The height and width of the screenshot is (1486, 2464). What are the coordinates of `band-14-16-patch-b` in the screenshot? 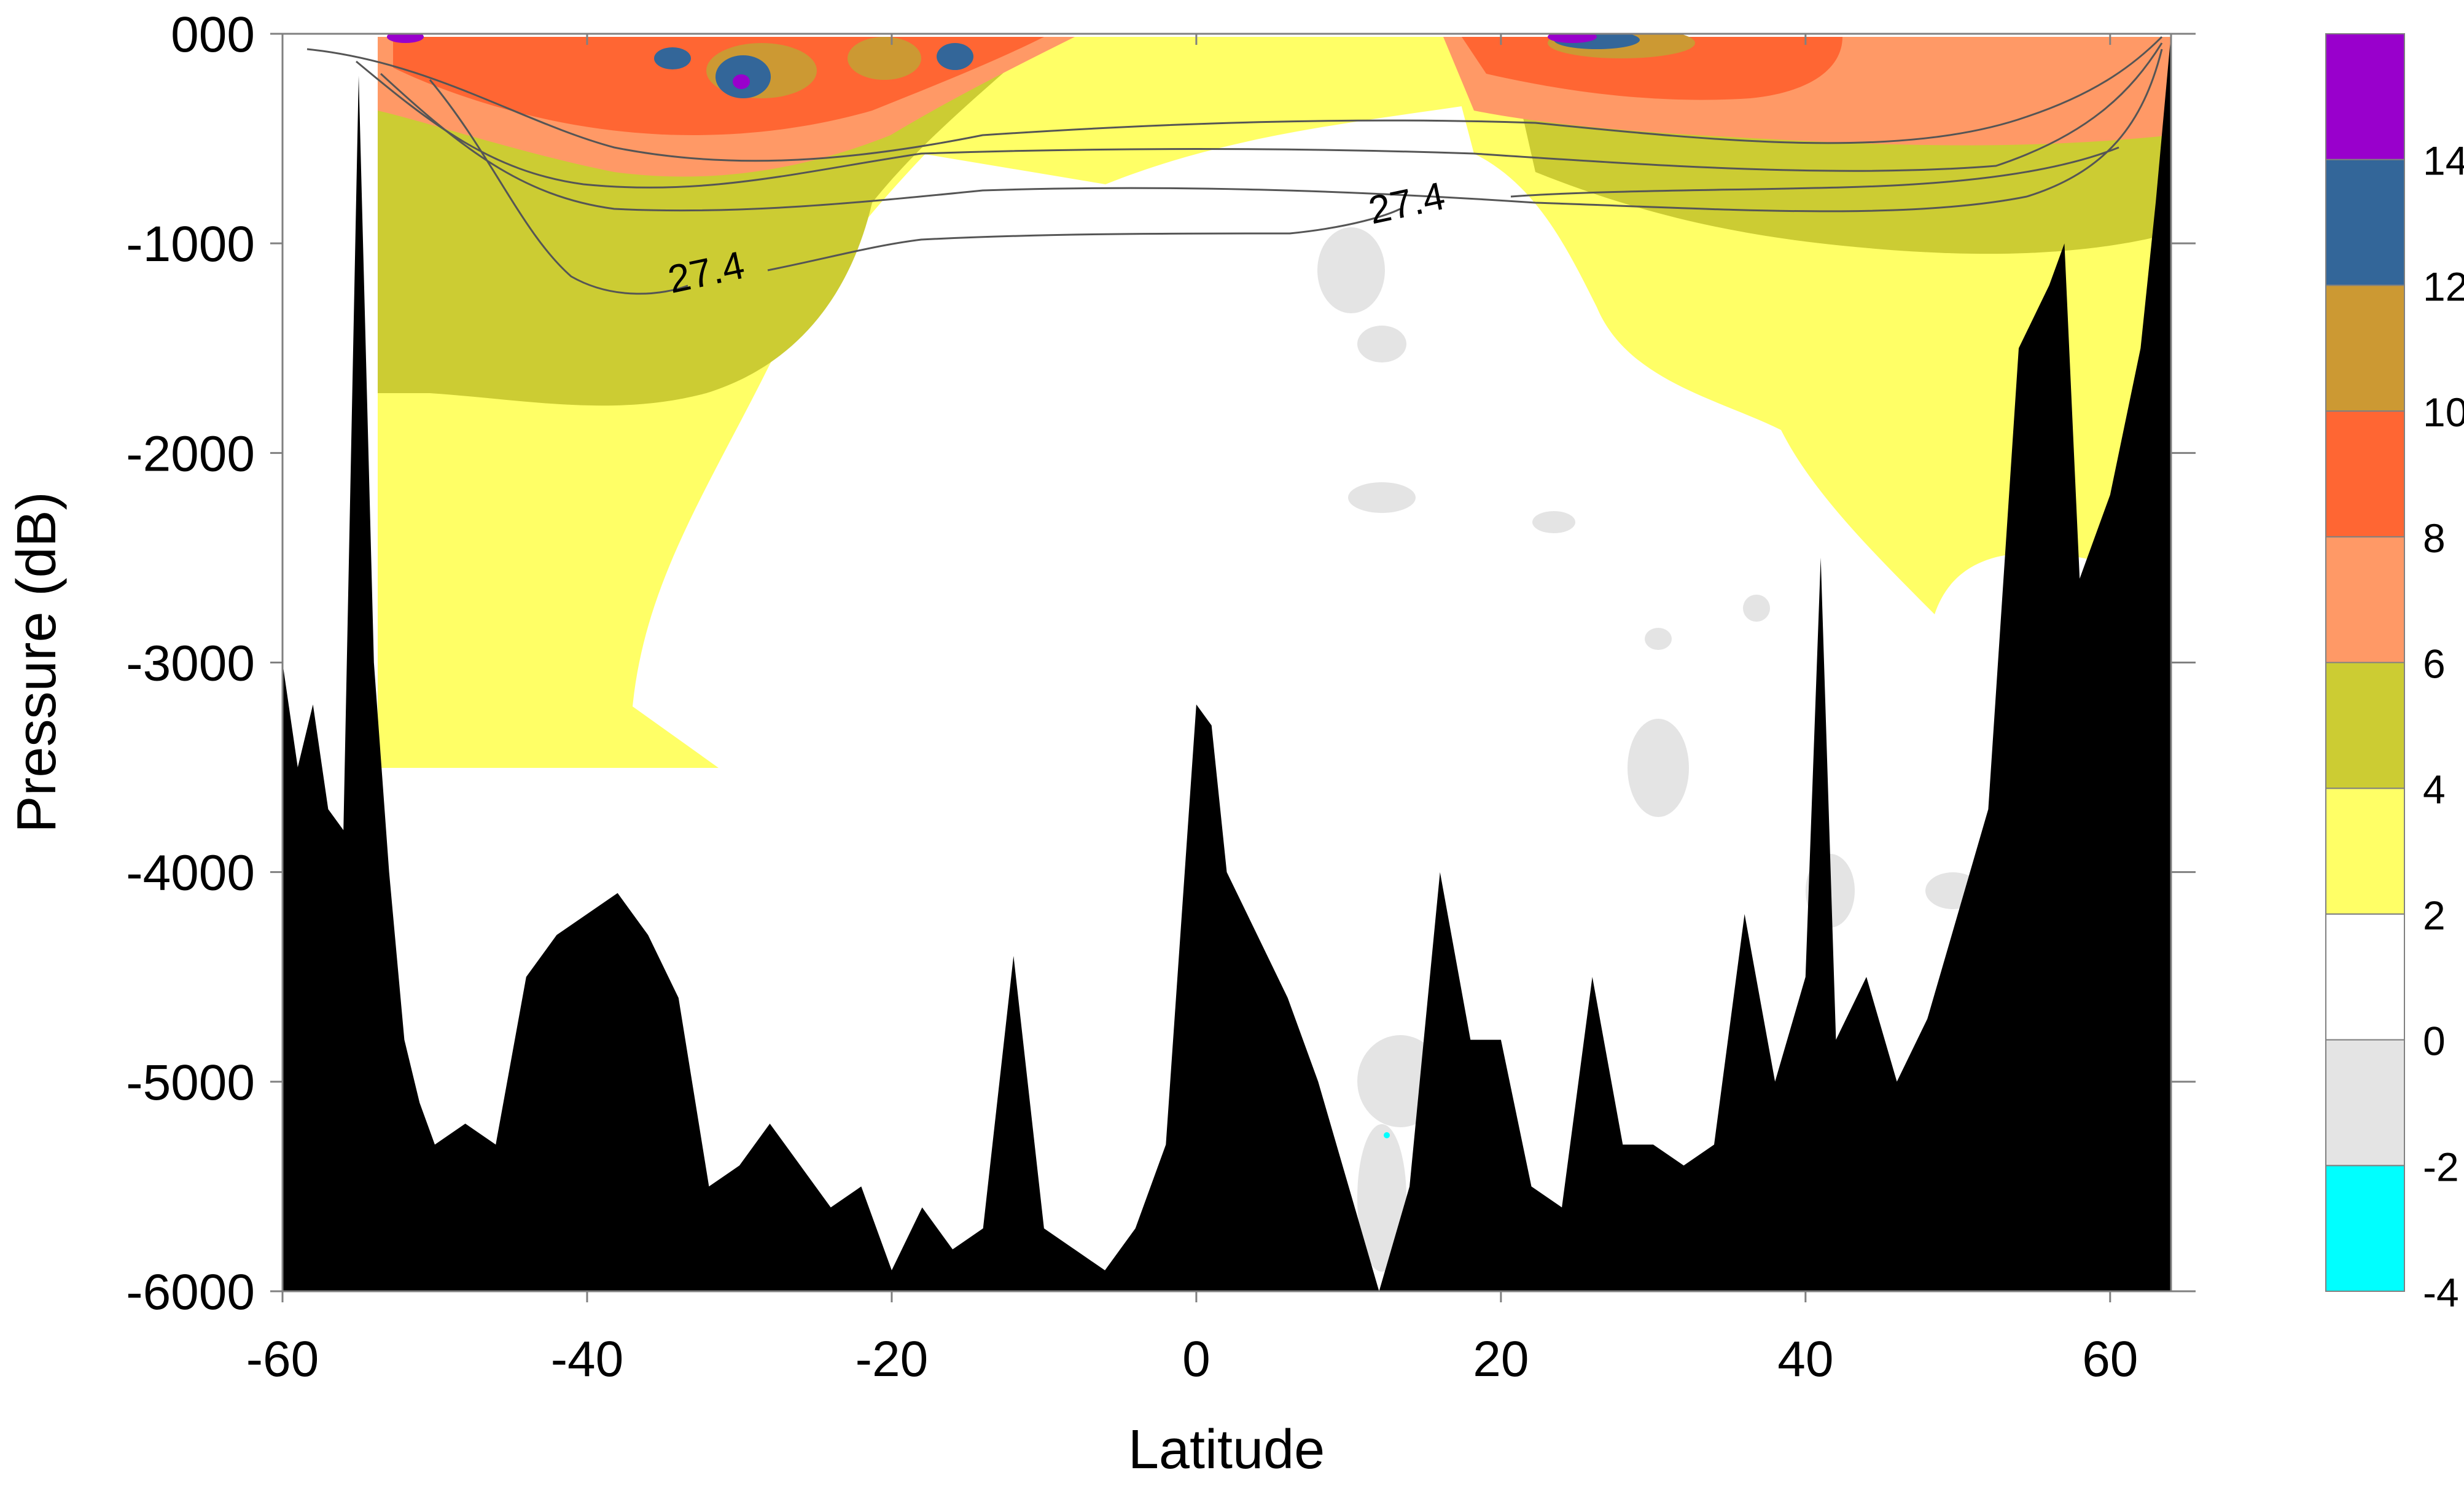 It's located at (405, 38).